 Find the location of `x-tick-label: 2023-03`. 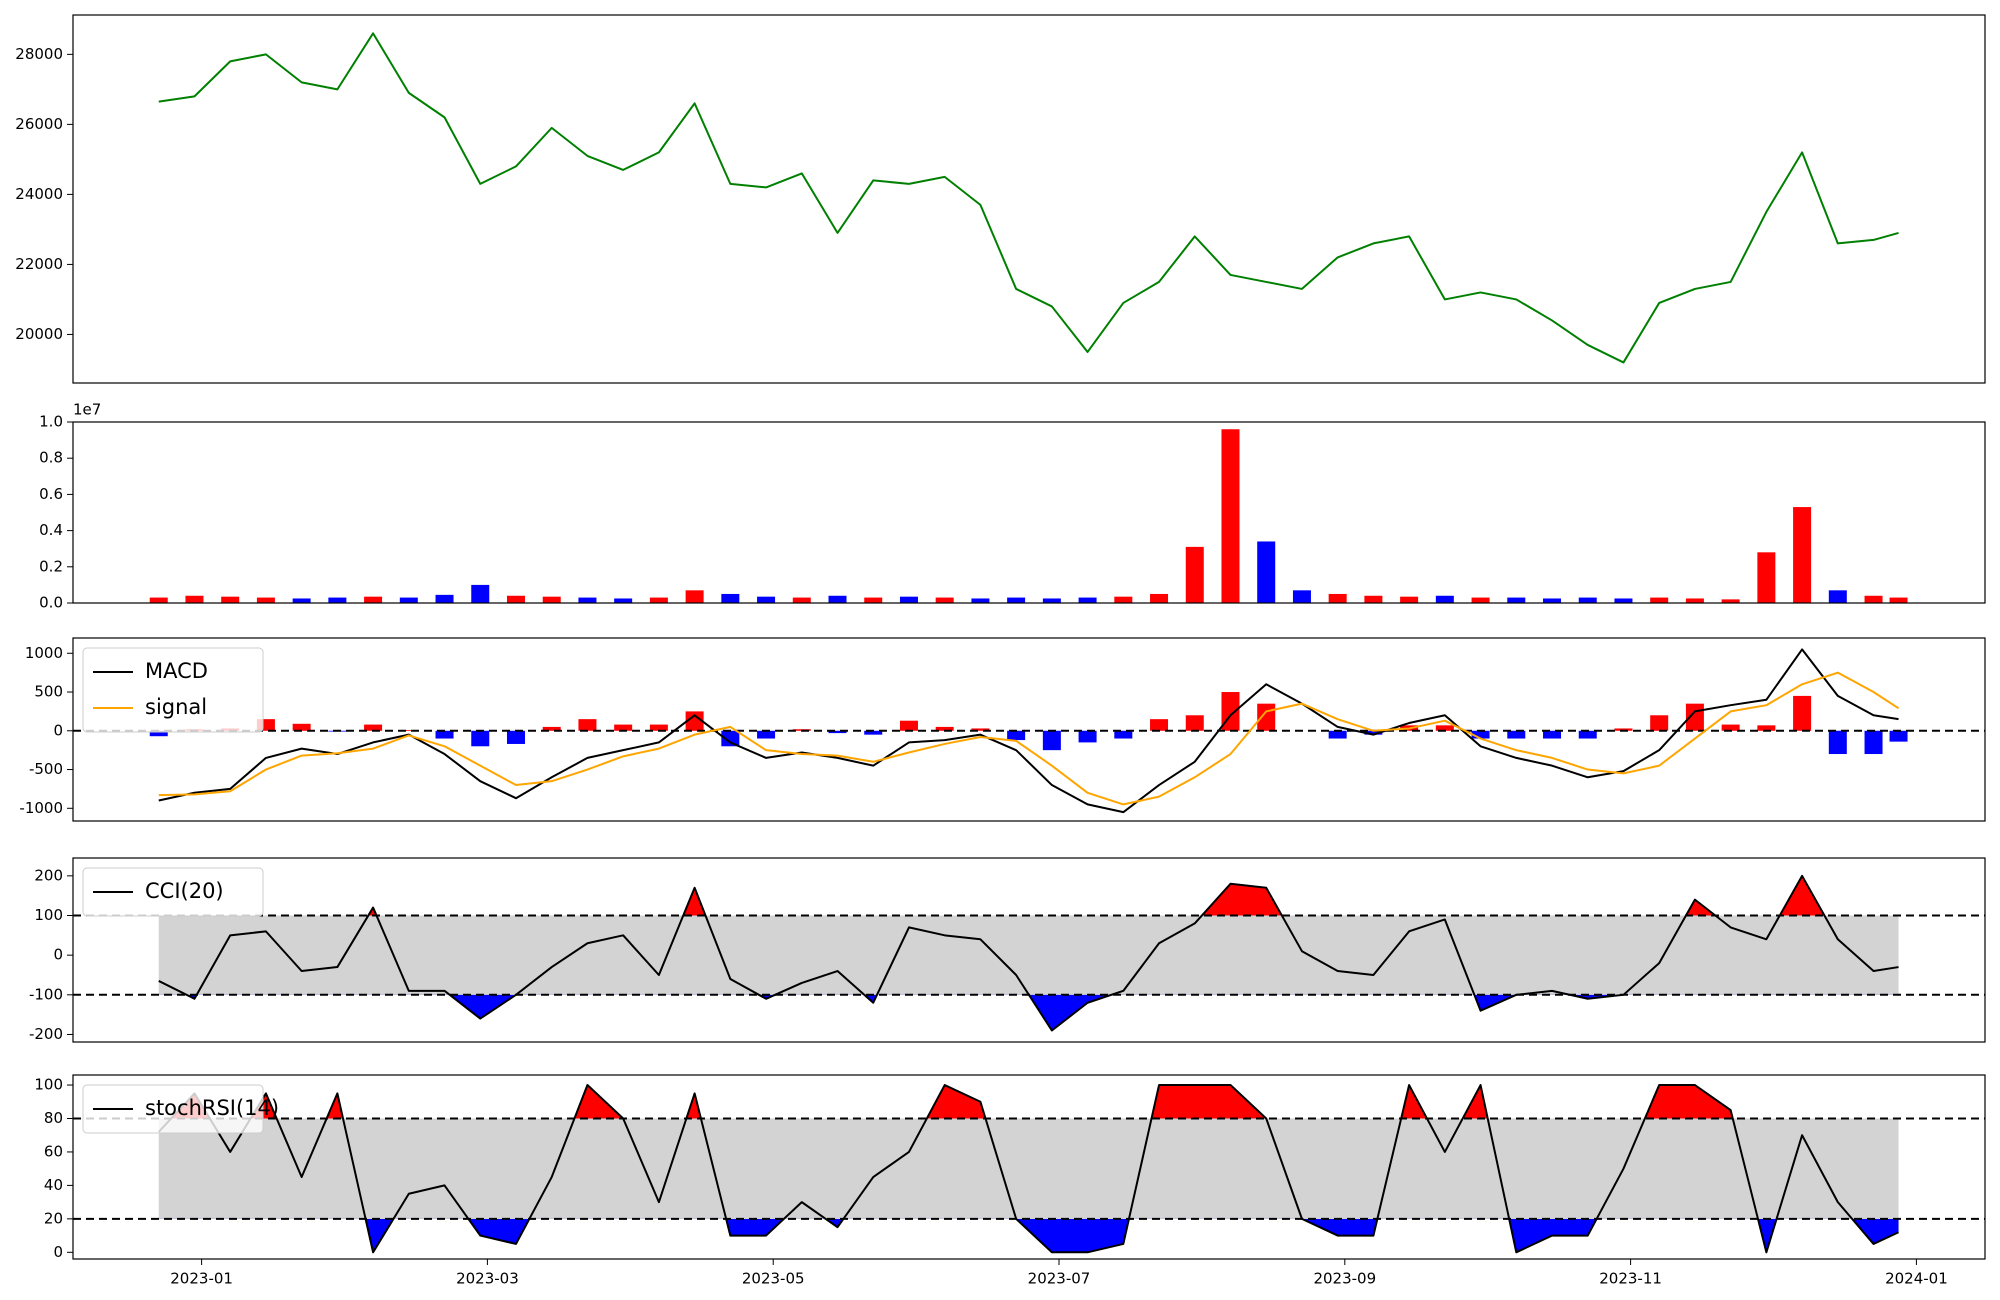

x-tick-label: 2023-03 is located at coordinates (487, 1279).